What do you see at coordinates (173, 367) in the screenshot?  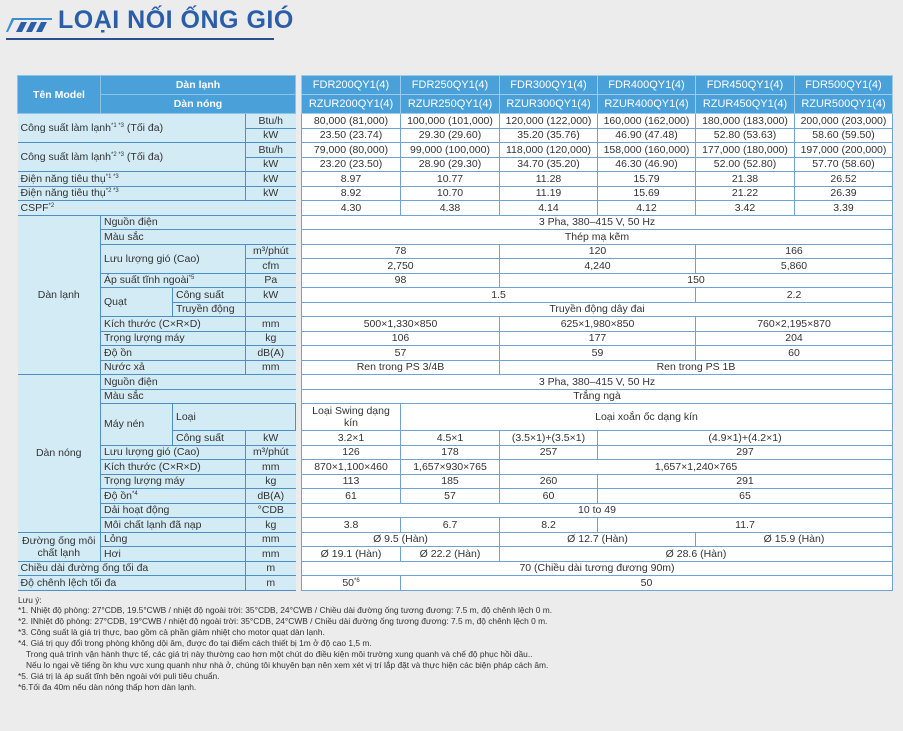 I see `row-label: Nước xả` at bounding box center [173, 367].